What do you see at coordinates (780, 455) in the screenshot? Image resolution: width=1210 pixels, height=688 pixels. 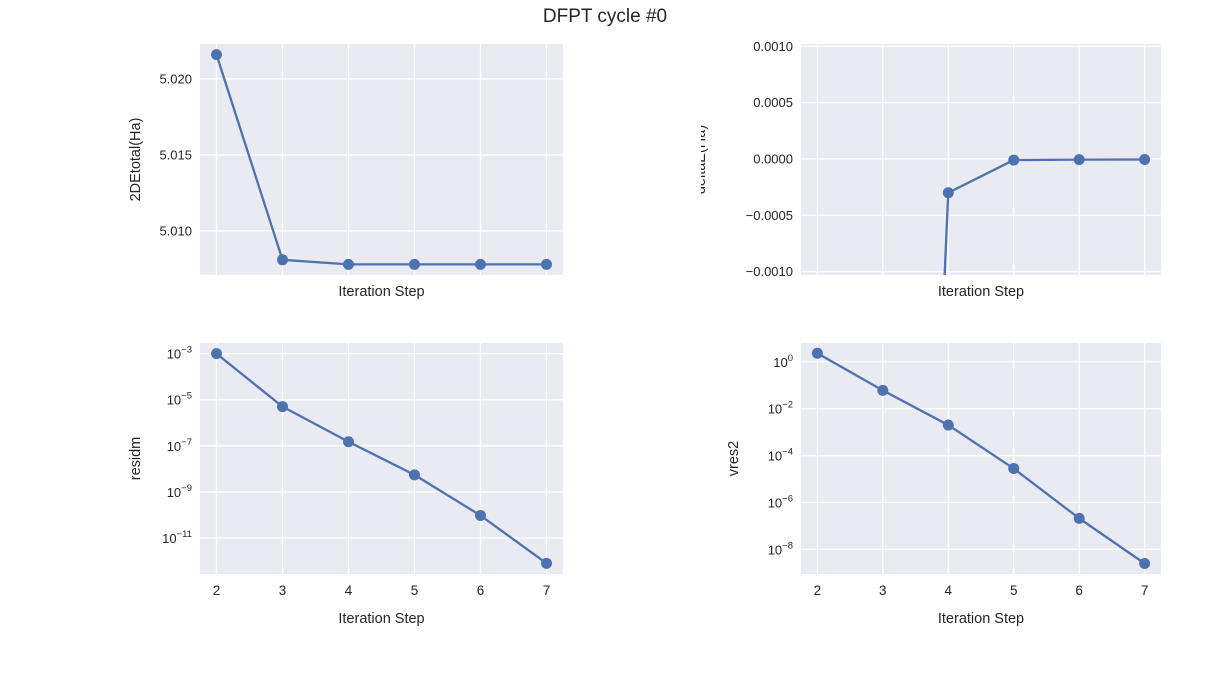 I see `y-tick-label: 10⁻⁴` at bounding box center [780, 455].